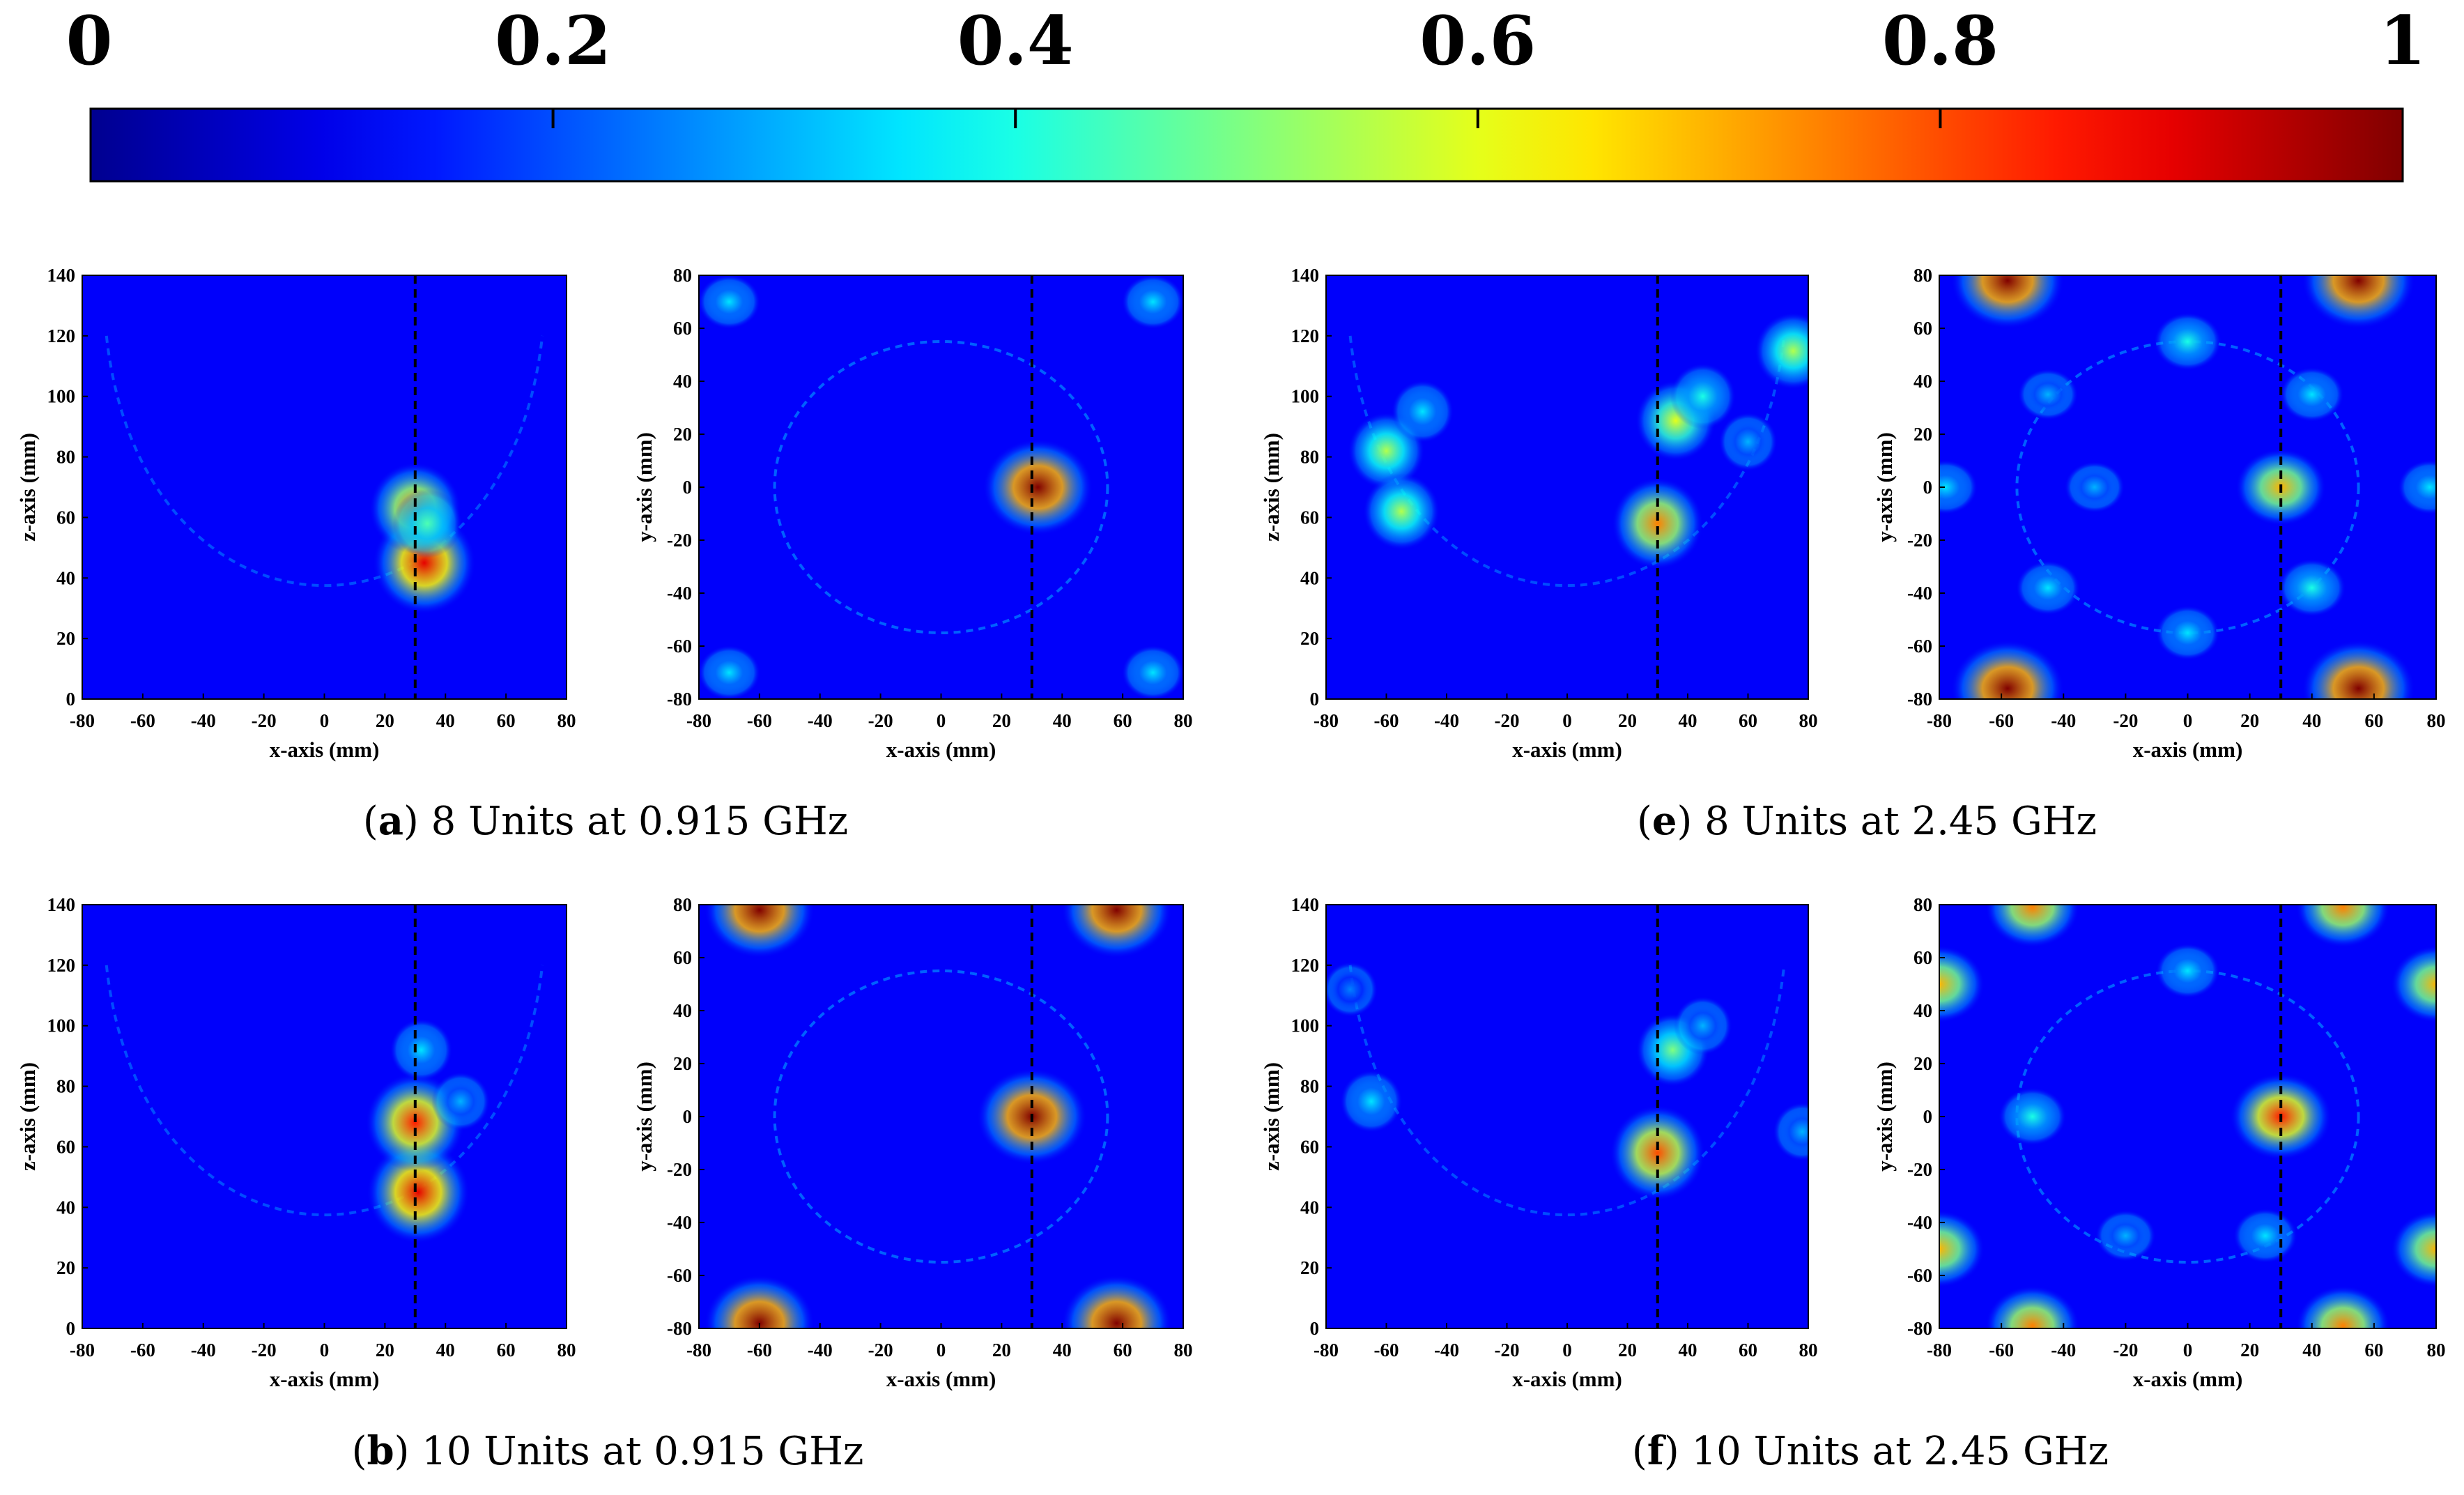  I want to click on caption-letter: a, so click(391, 821).